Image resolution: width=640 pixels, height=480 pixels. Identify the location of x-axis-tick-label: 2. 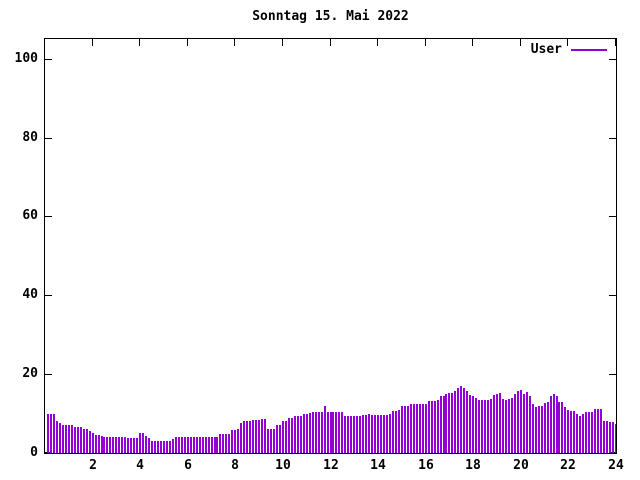
(93, 465).